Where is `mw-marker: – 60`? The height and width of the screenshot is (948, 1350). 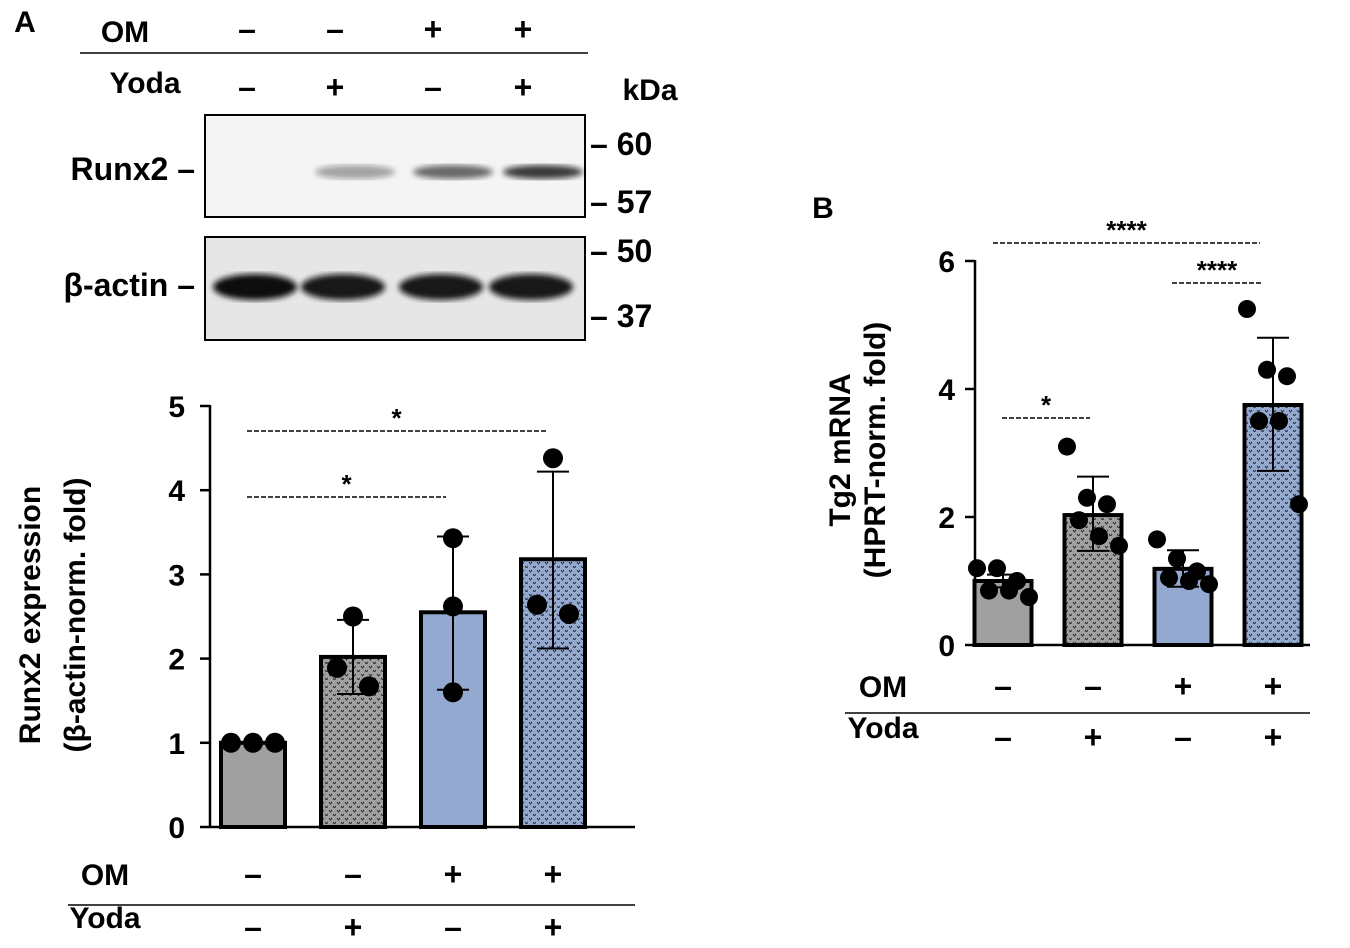
mw-marker: – 60 is located at coordinates (621, 144).